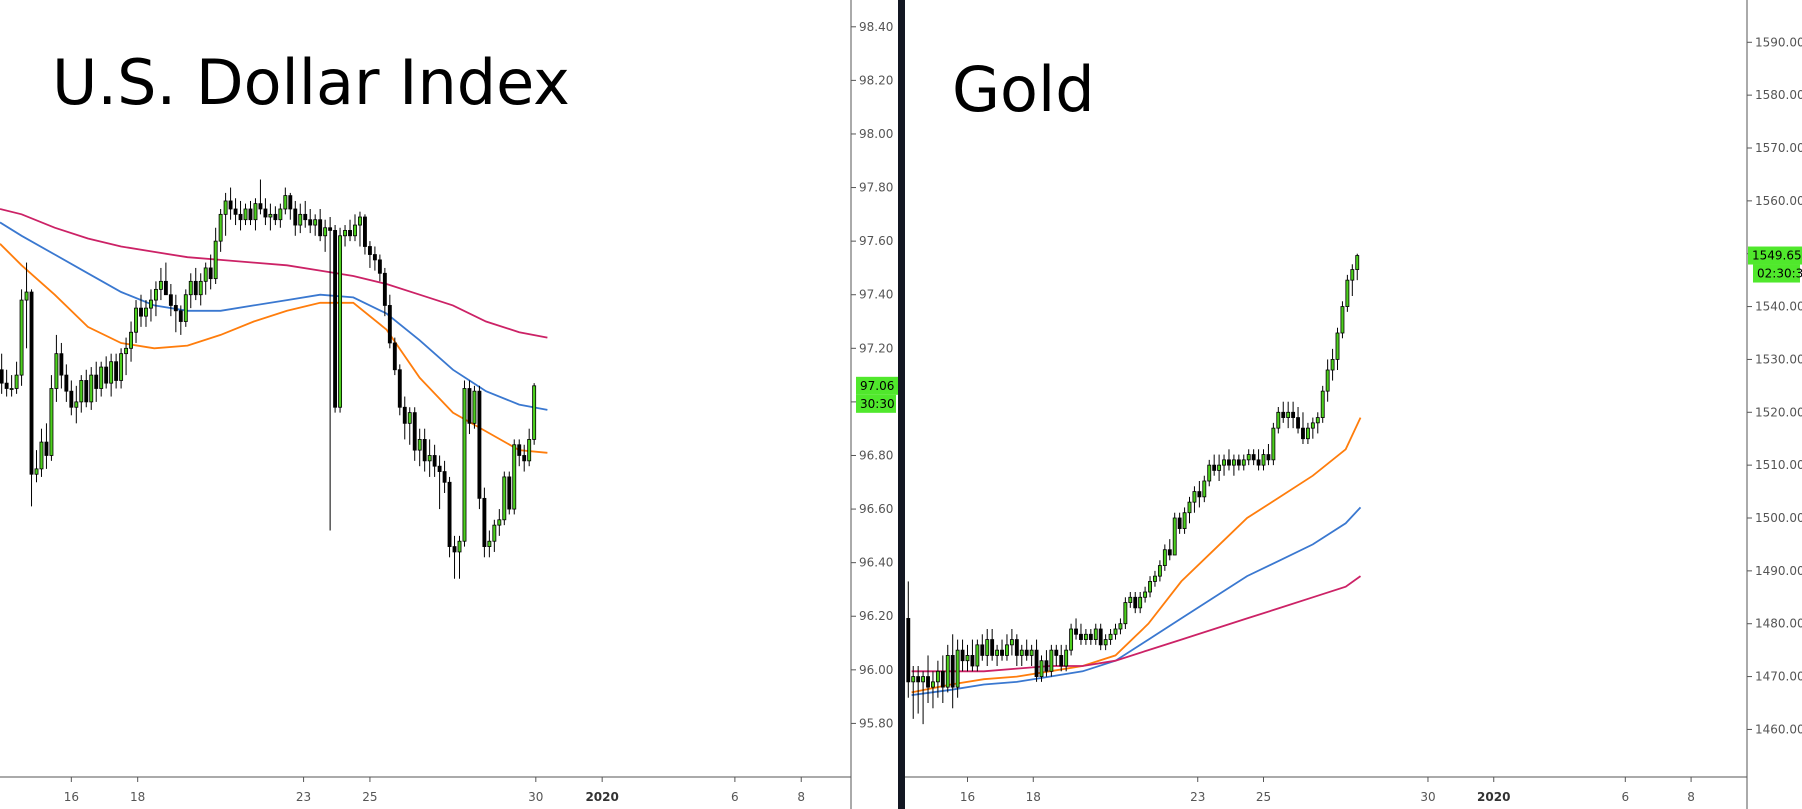  Describe the element at coordinates (1427, 797) in the screenshot. I see `time-tick-label: 30` at that location.